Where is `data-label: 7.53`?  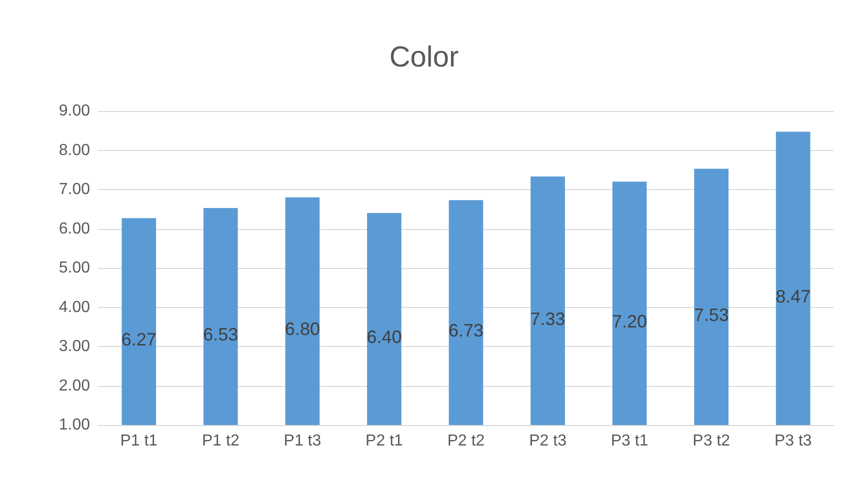 data-label: 7.53 is located at coordinates (711, 314).